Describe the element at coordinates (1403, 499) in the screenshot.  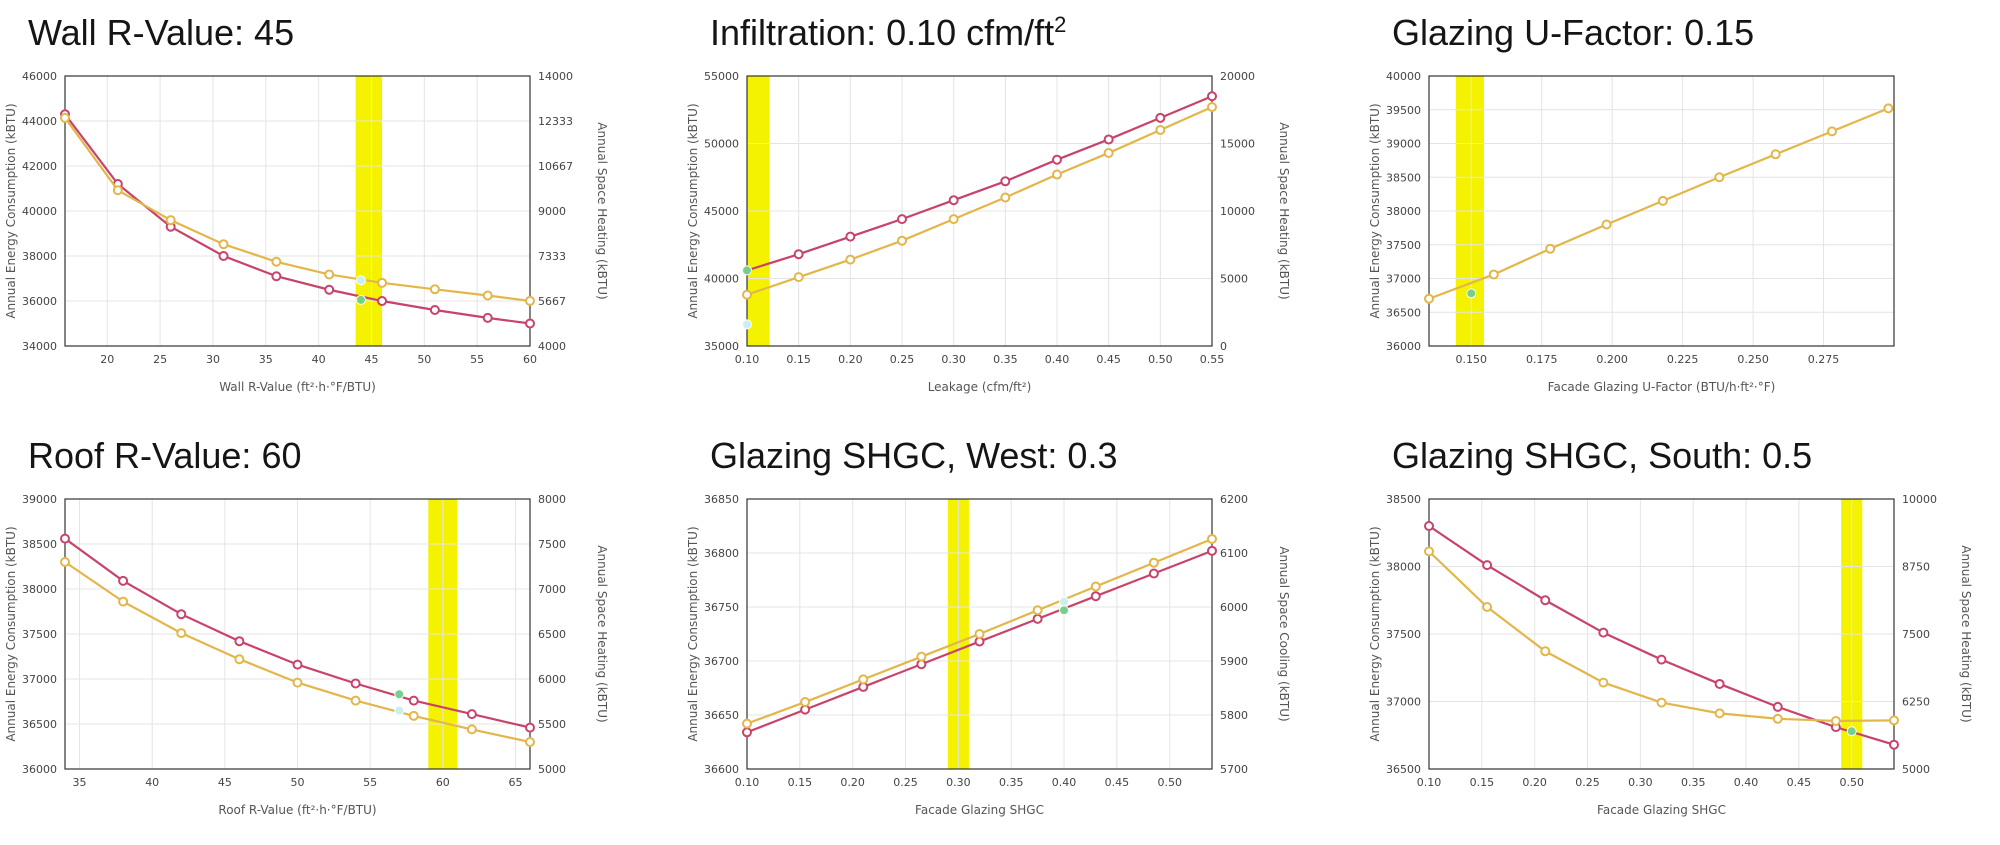
I see `y-tick-label: 38500` at that location.